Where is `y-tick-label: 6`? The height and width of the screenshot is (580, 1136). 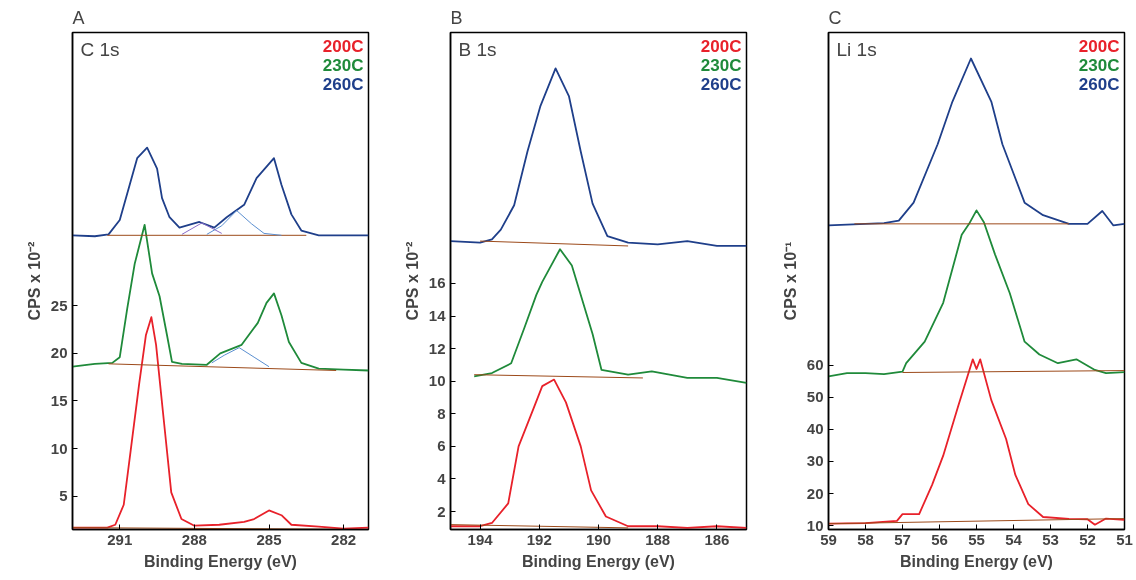
y-tick-label: 6 is located at coordinates (441, 446).